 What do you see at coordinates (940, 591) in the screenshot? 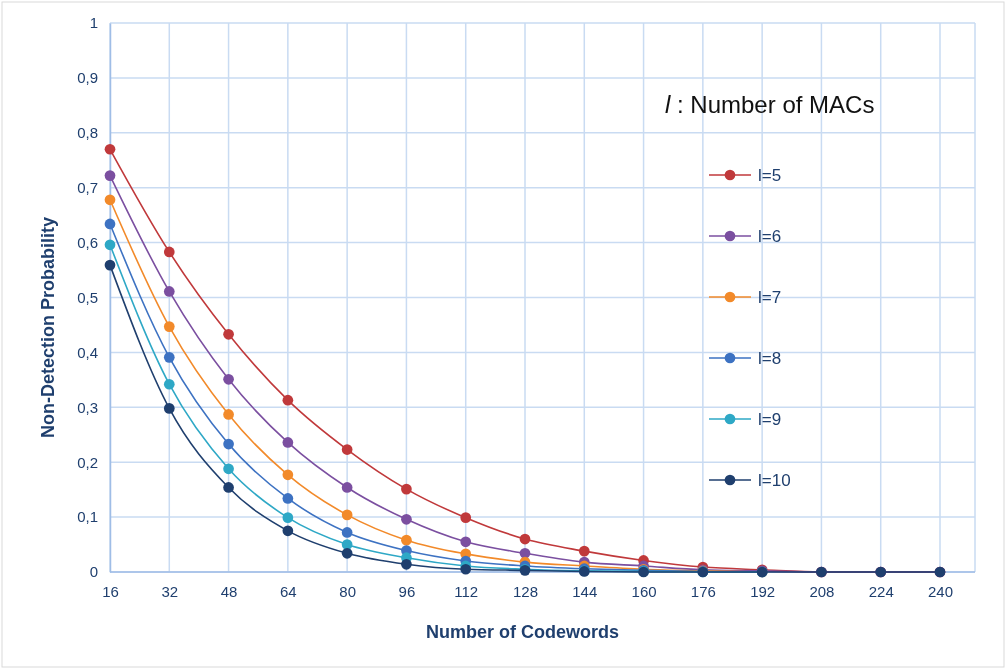
I see `x-tick-label: 240` at bounding box center [940, 591].